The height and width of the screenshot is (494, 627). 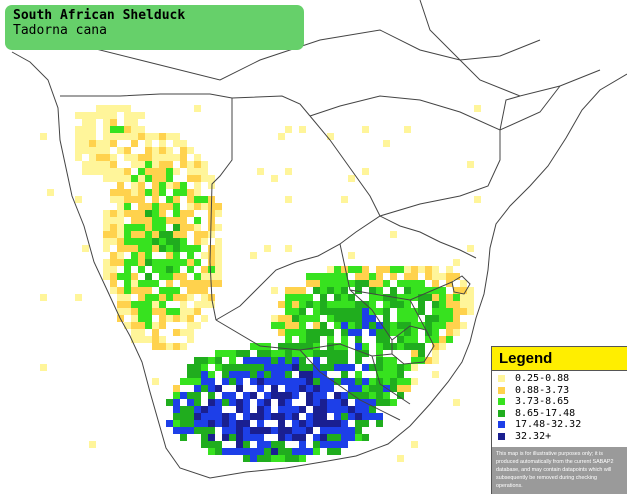 I want to click on legend-item: 3.73-8.65, so click(x=562, y=402).